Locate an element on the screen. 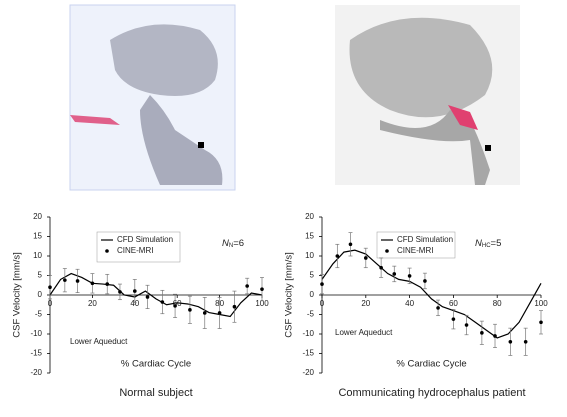 The height and width of the screenshot is (417, 567). sample-size: NN=6 is located at coordinates (233, 243).